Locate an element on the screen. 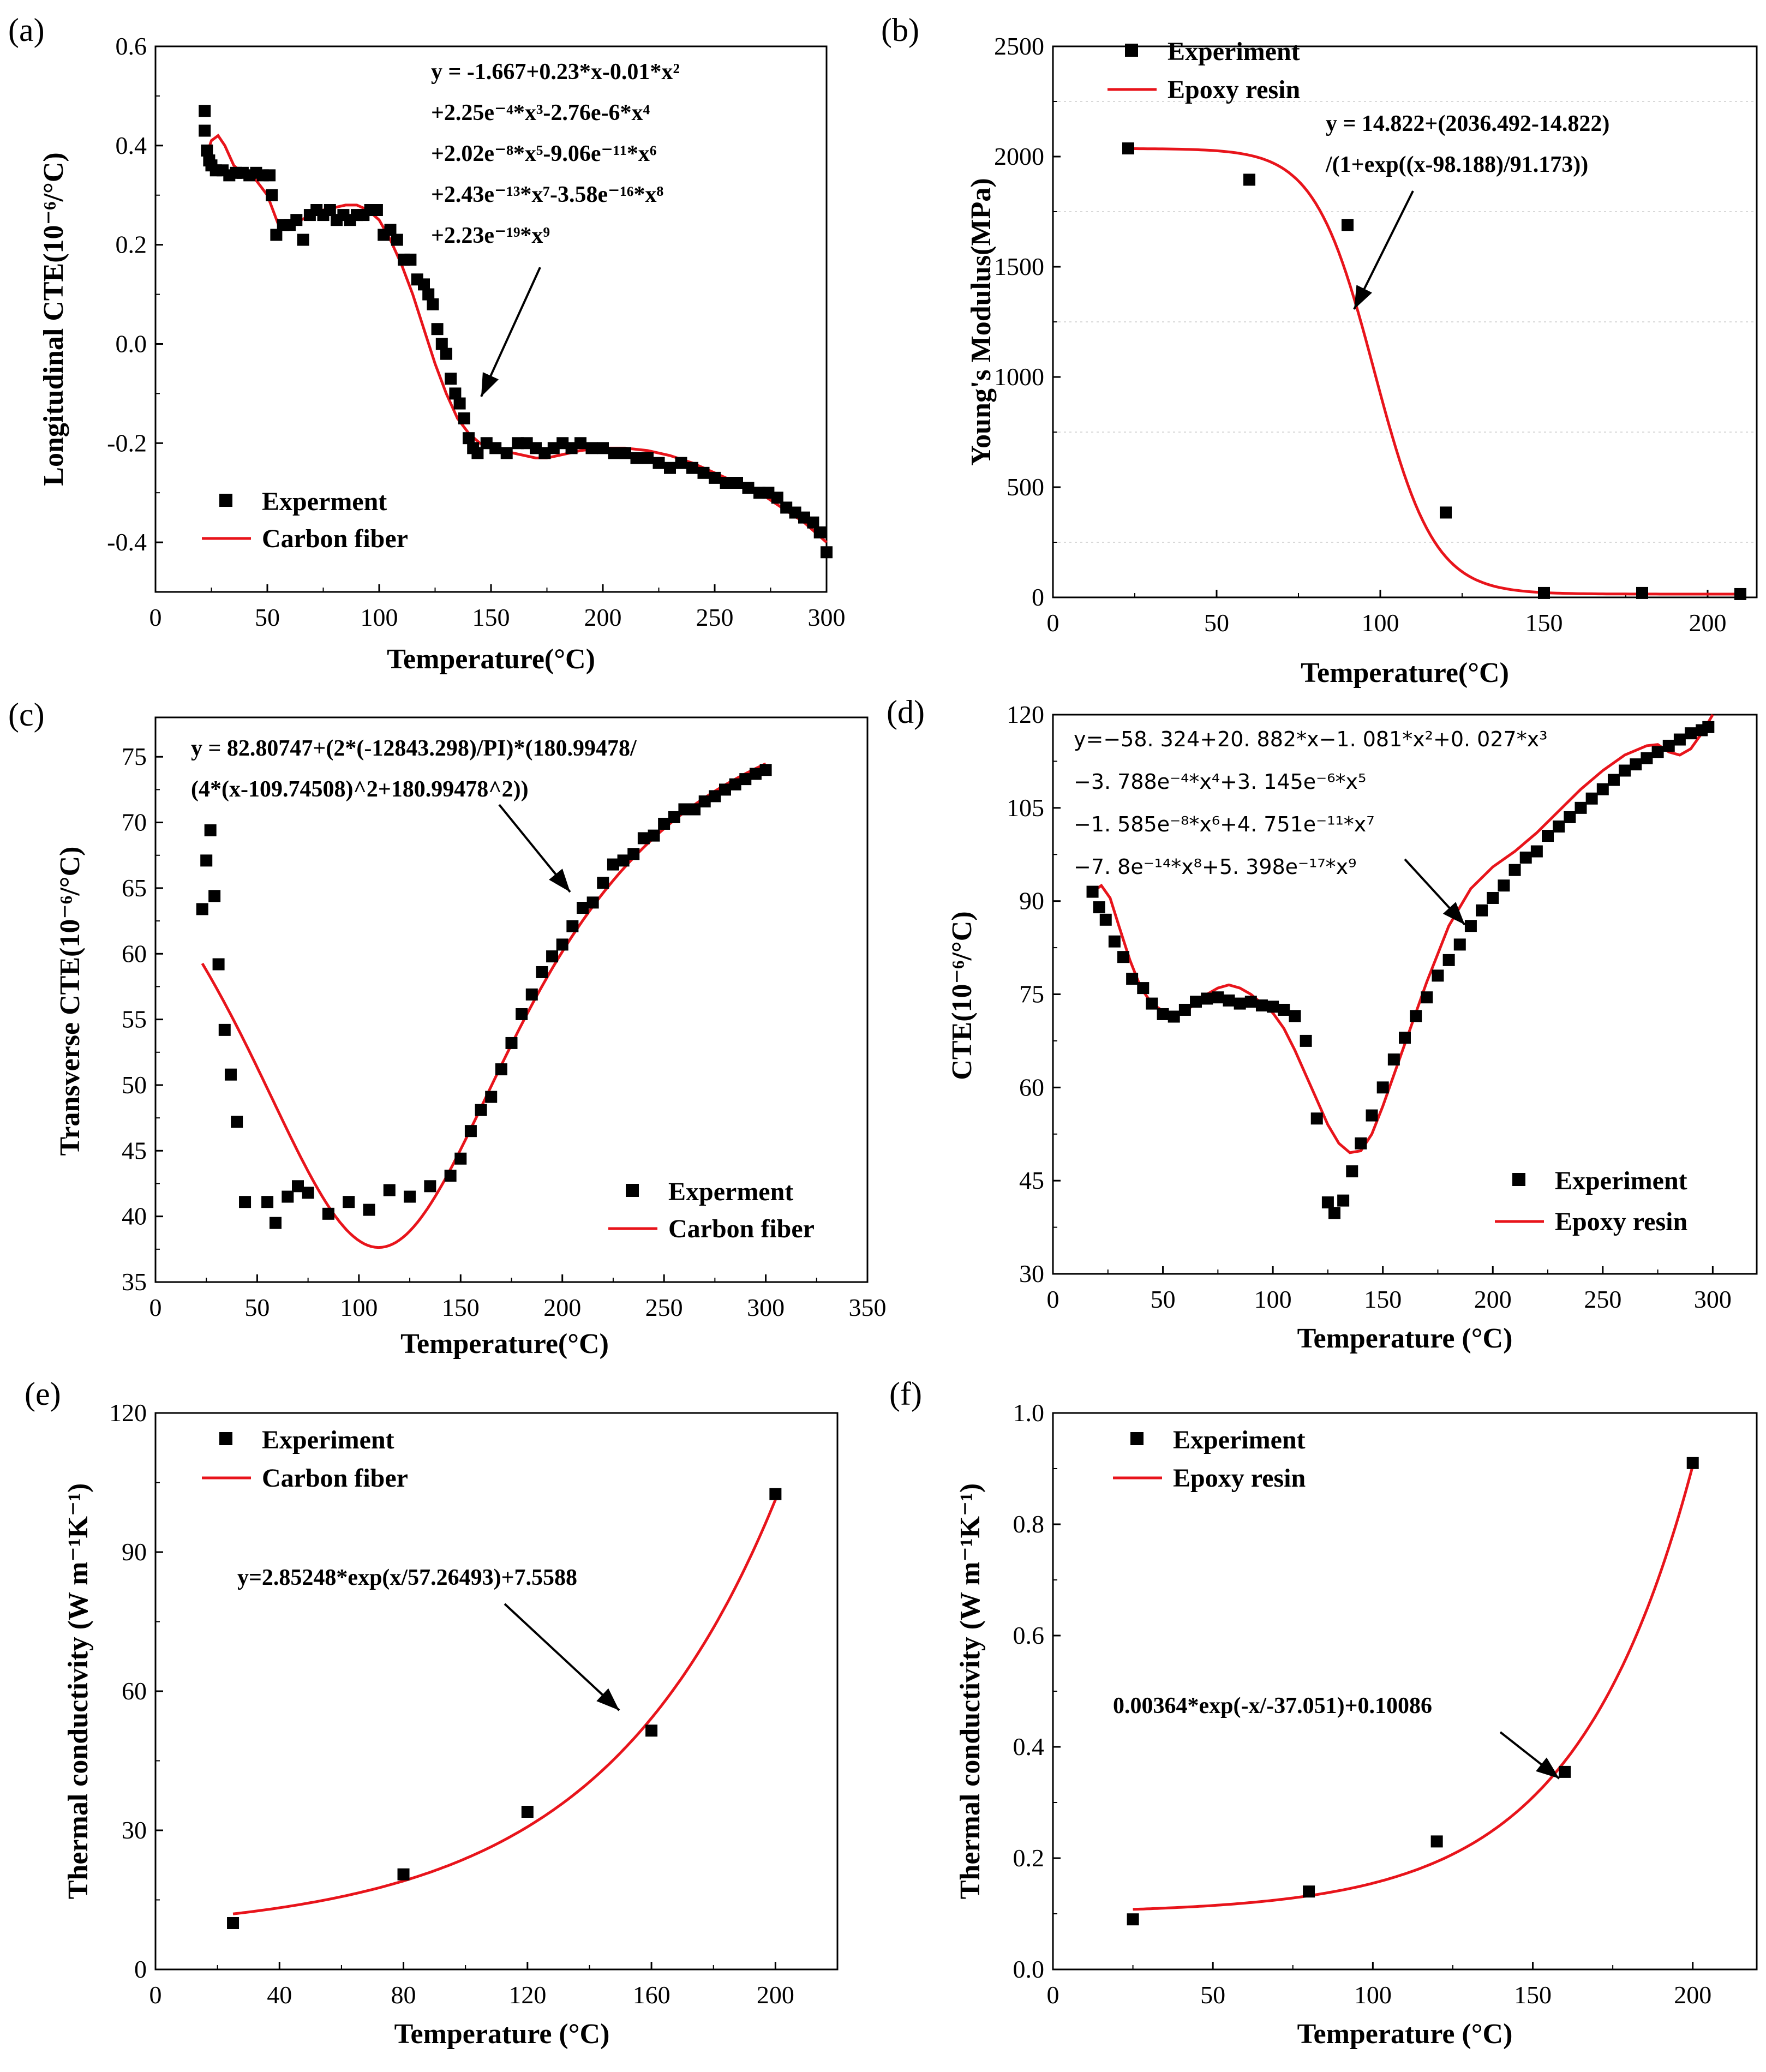 The width and height of the screenshot is (1766, 2072). y-tick-label: 35 is located at coordinates (134, 1282).